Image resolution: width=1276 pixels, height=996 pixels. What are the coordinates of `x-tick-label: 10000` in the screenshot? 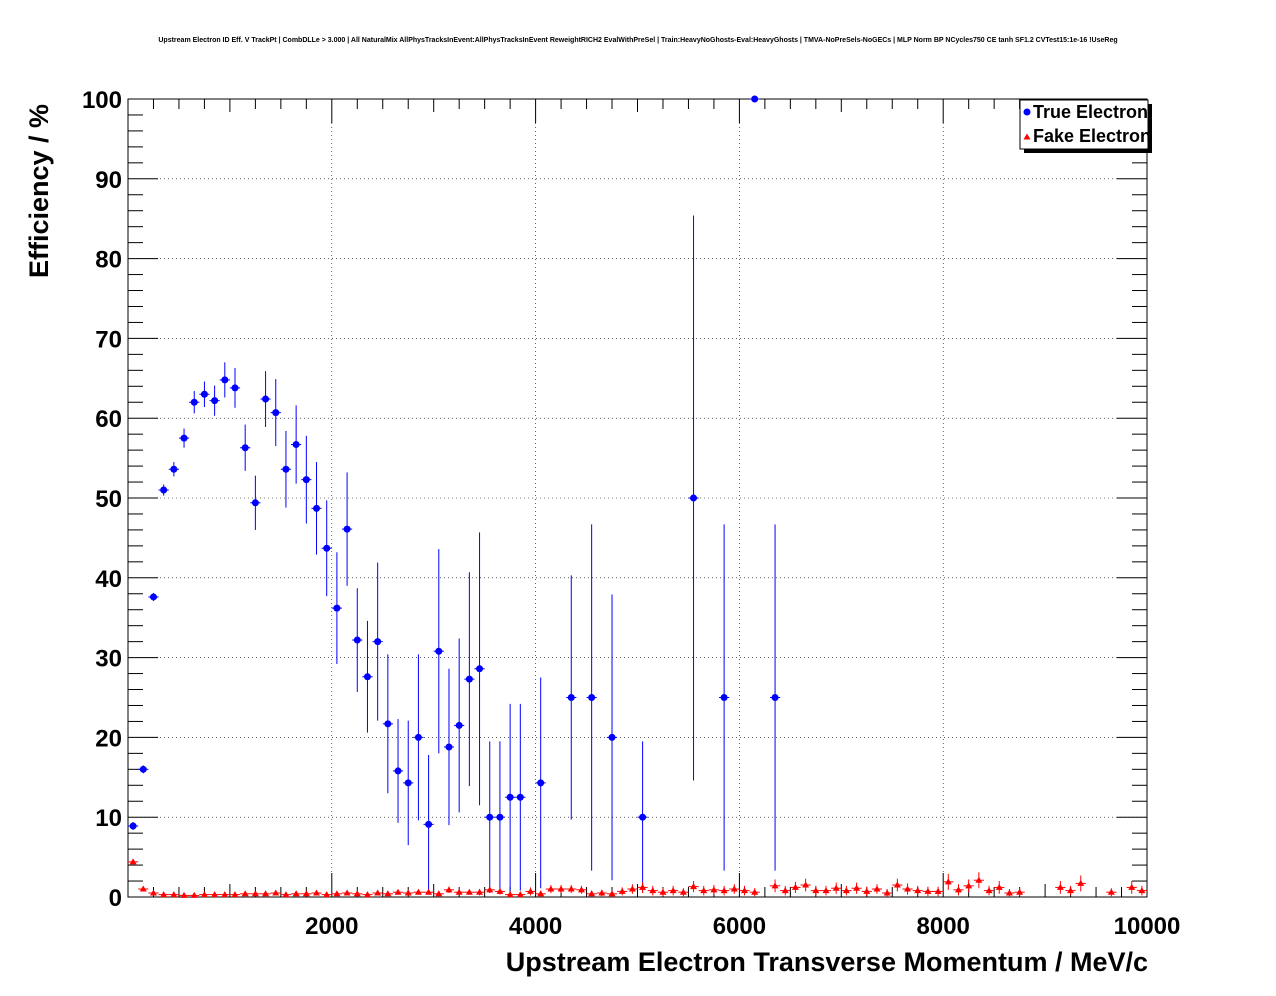 It's located at (1147, 926).